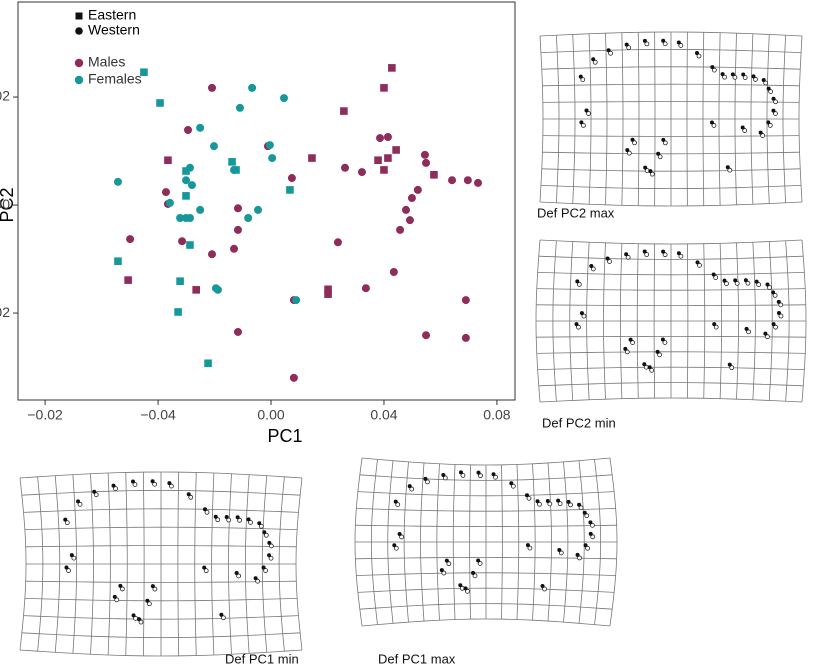 The height and width of the screenshot is (671, 821). Describe the element at coordinates (671, 119) in the screenshot. I see `deformation-grid` at that location.